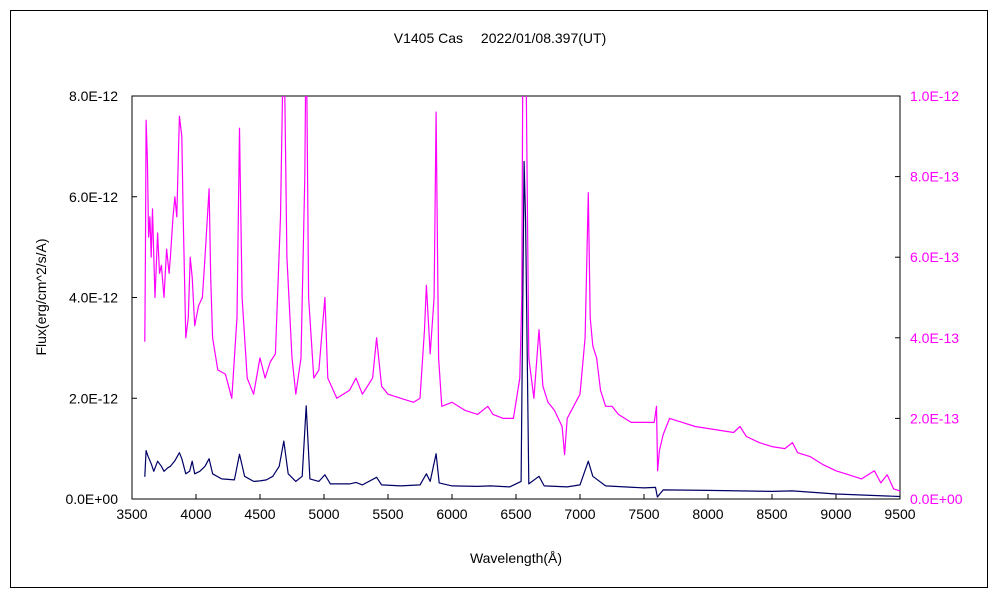 Image resolution: width=1000 pixels, height=600 pixels. Describe the element at coordinates (936, 499) in the screenshot. I see `y2-tick-label: 0.0E+00` at that location.